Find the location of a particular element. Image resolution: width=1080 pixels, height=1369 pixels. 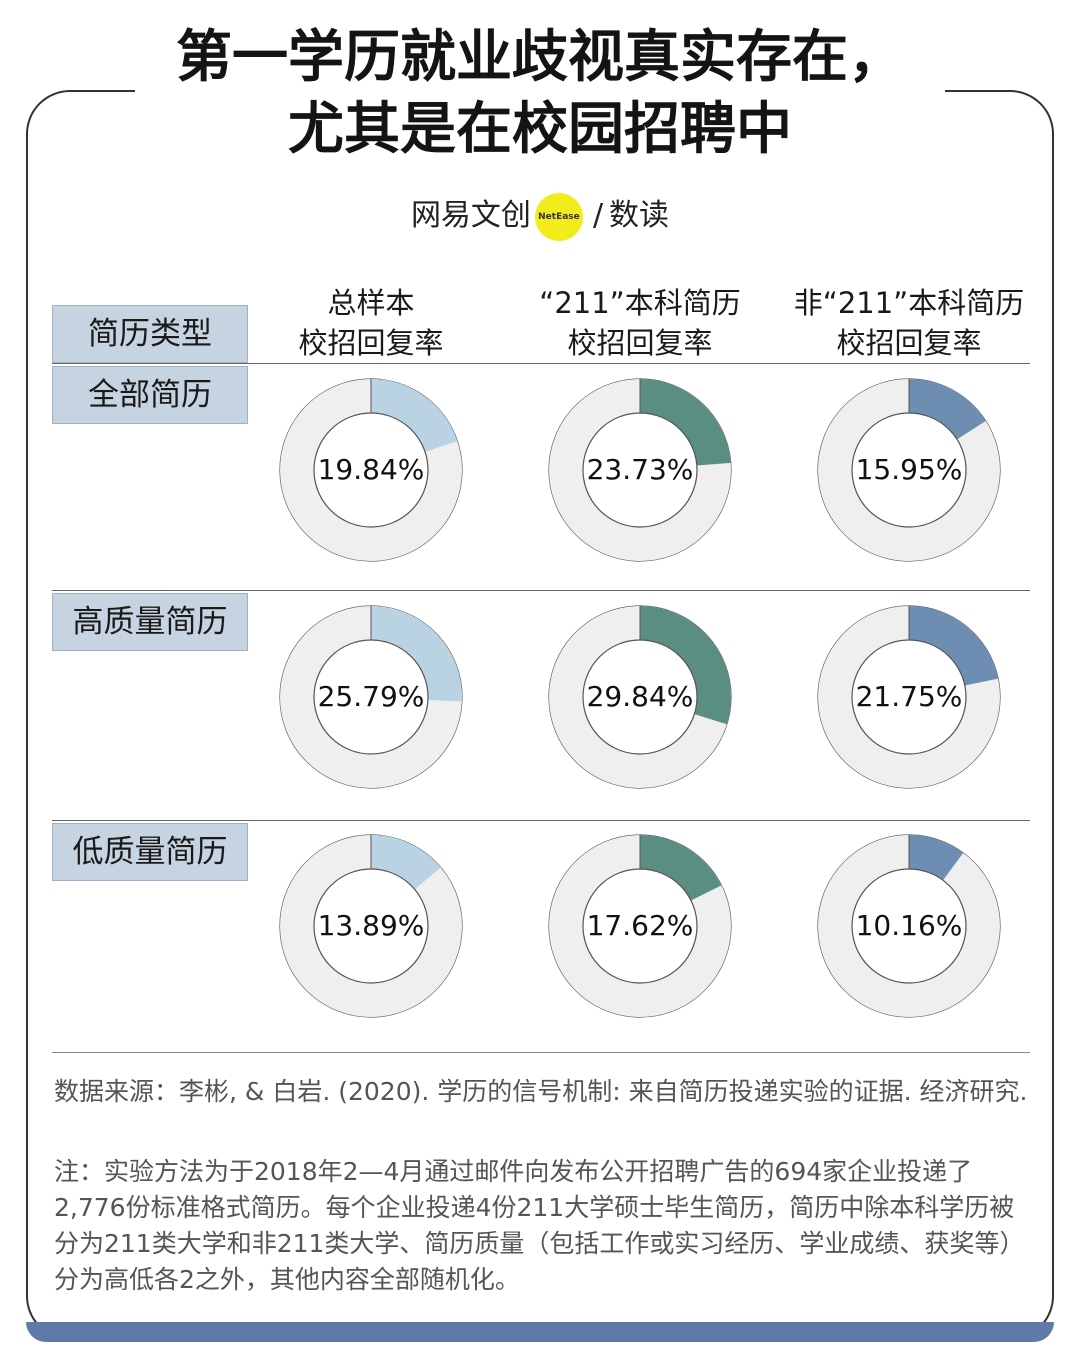

page-title: 第一学历就业歧视真实存在， 尤其是在校园招聘中 is located at coordinates (540, 94).